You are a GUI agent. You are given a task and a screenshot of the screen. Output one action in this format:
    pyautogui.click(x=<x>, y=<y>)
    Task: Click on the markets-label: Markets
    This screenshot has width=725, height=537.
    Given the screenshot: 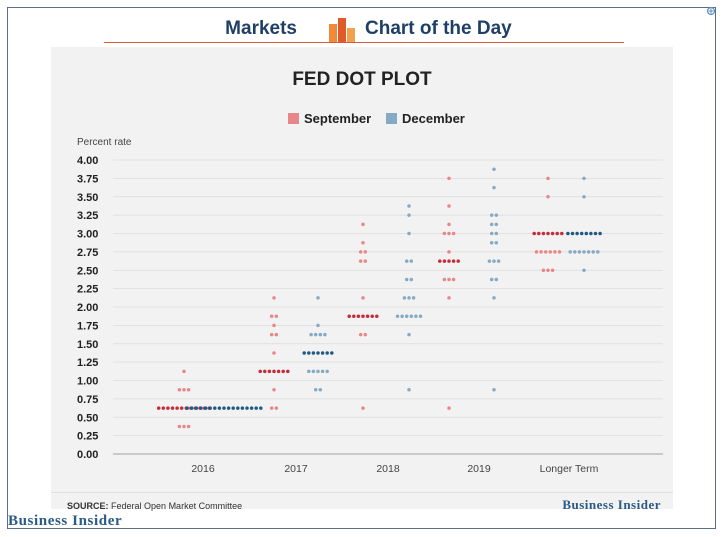 What is the action you would take?
    pyautogui.click(x=261, y=28)
    